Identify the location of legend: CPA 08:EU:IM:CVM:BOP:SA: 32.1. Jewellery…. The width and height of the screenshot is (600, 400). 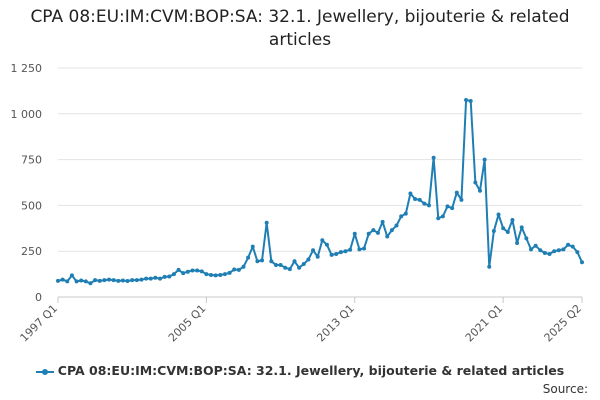
(300, 370).